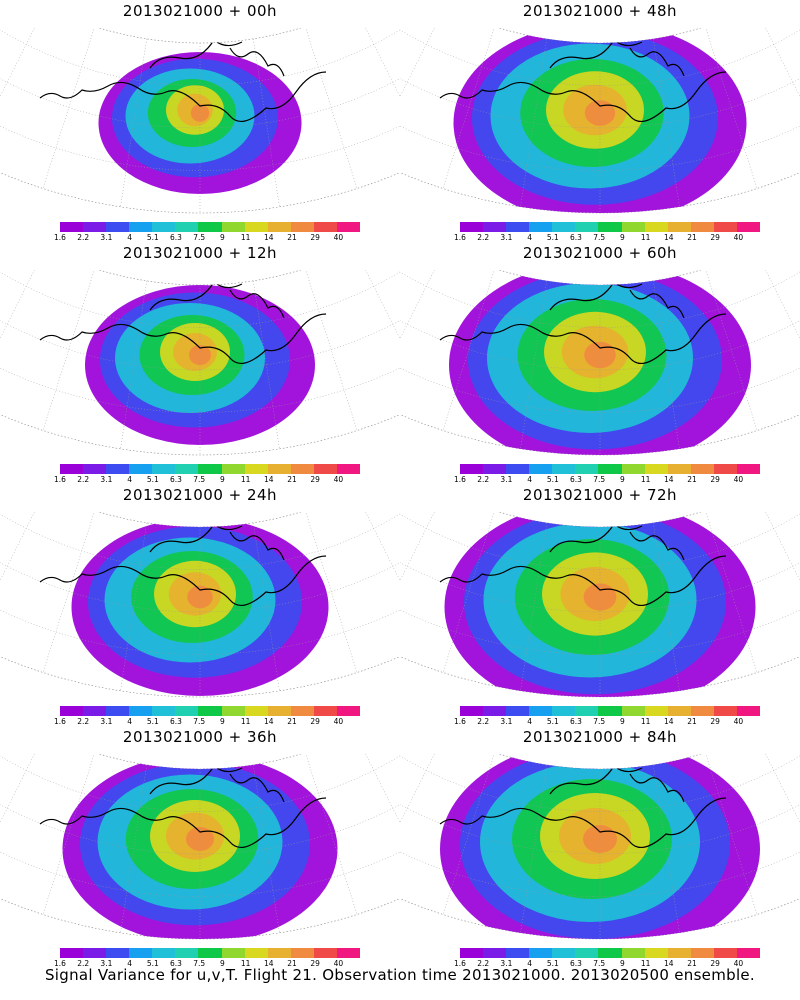  I want to click on colorbar-tick-label: 40, so click(338, 237).